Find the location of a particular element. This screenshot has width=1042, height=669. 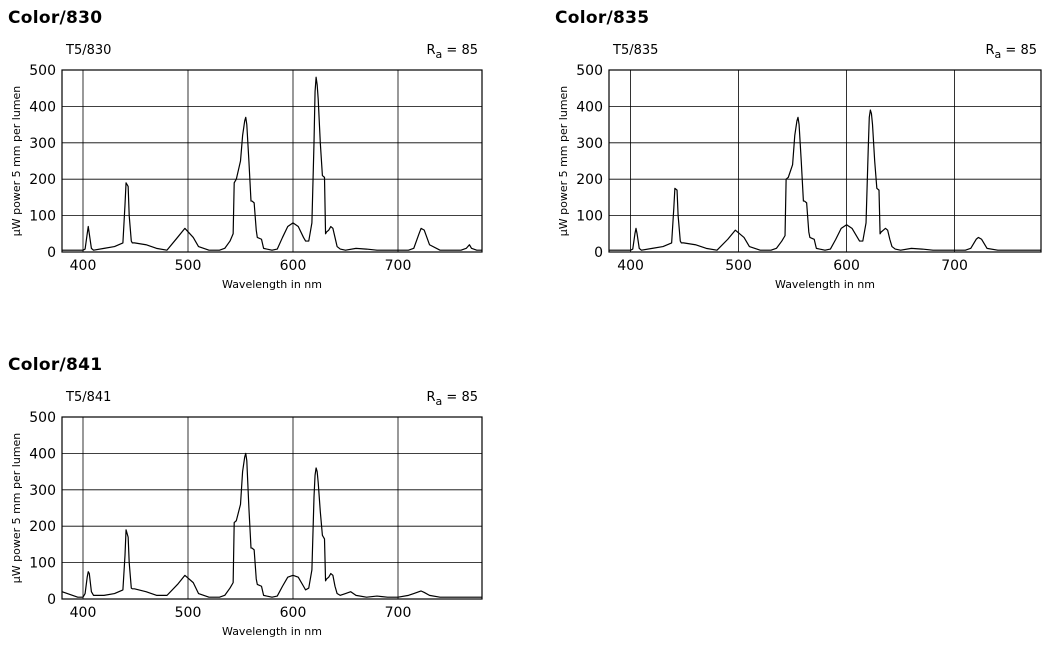

chart-title: Color/835 is located at coordinates (602, 18).